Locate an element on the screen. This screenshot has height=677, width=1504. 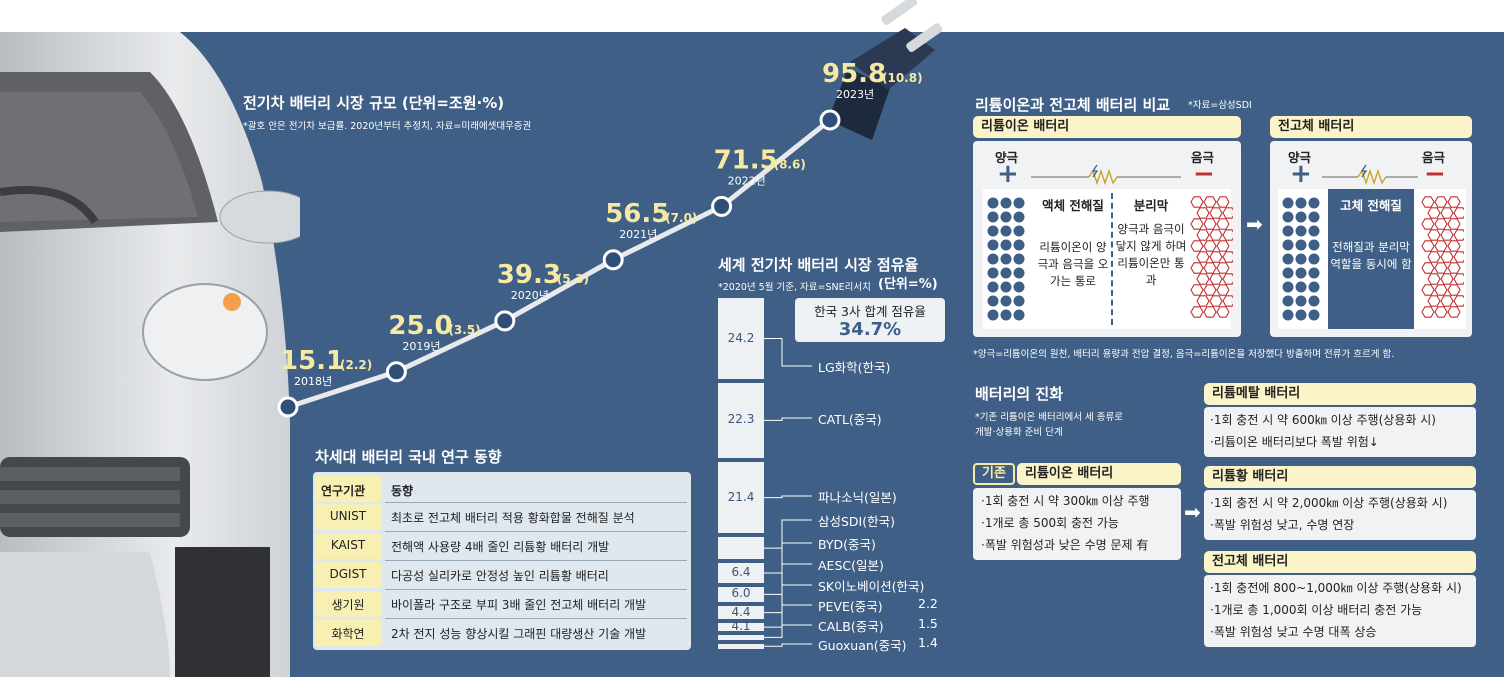
lithium-sulfur-label: 리튬황 배터리 is located at coordinates (1340, 477).